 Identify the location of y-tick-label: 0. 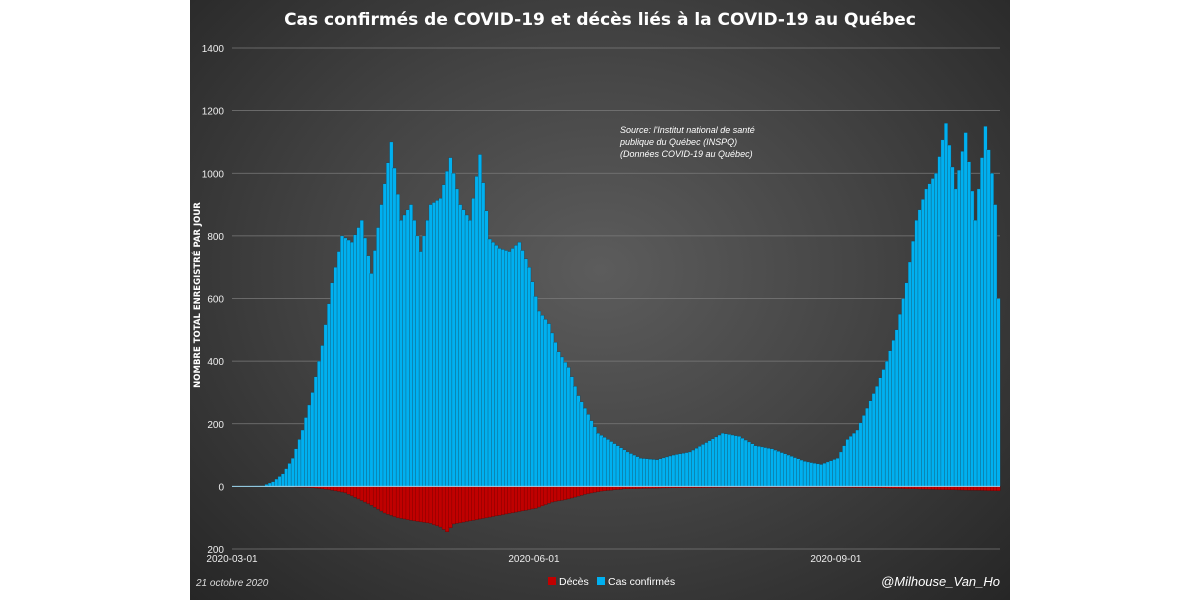
(221, 487).